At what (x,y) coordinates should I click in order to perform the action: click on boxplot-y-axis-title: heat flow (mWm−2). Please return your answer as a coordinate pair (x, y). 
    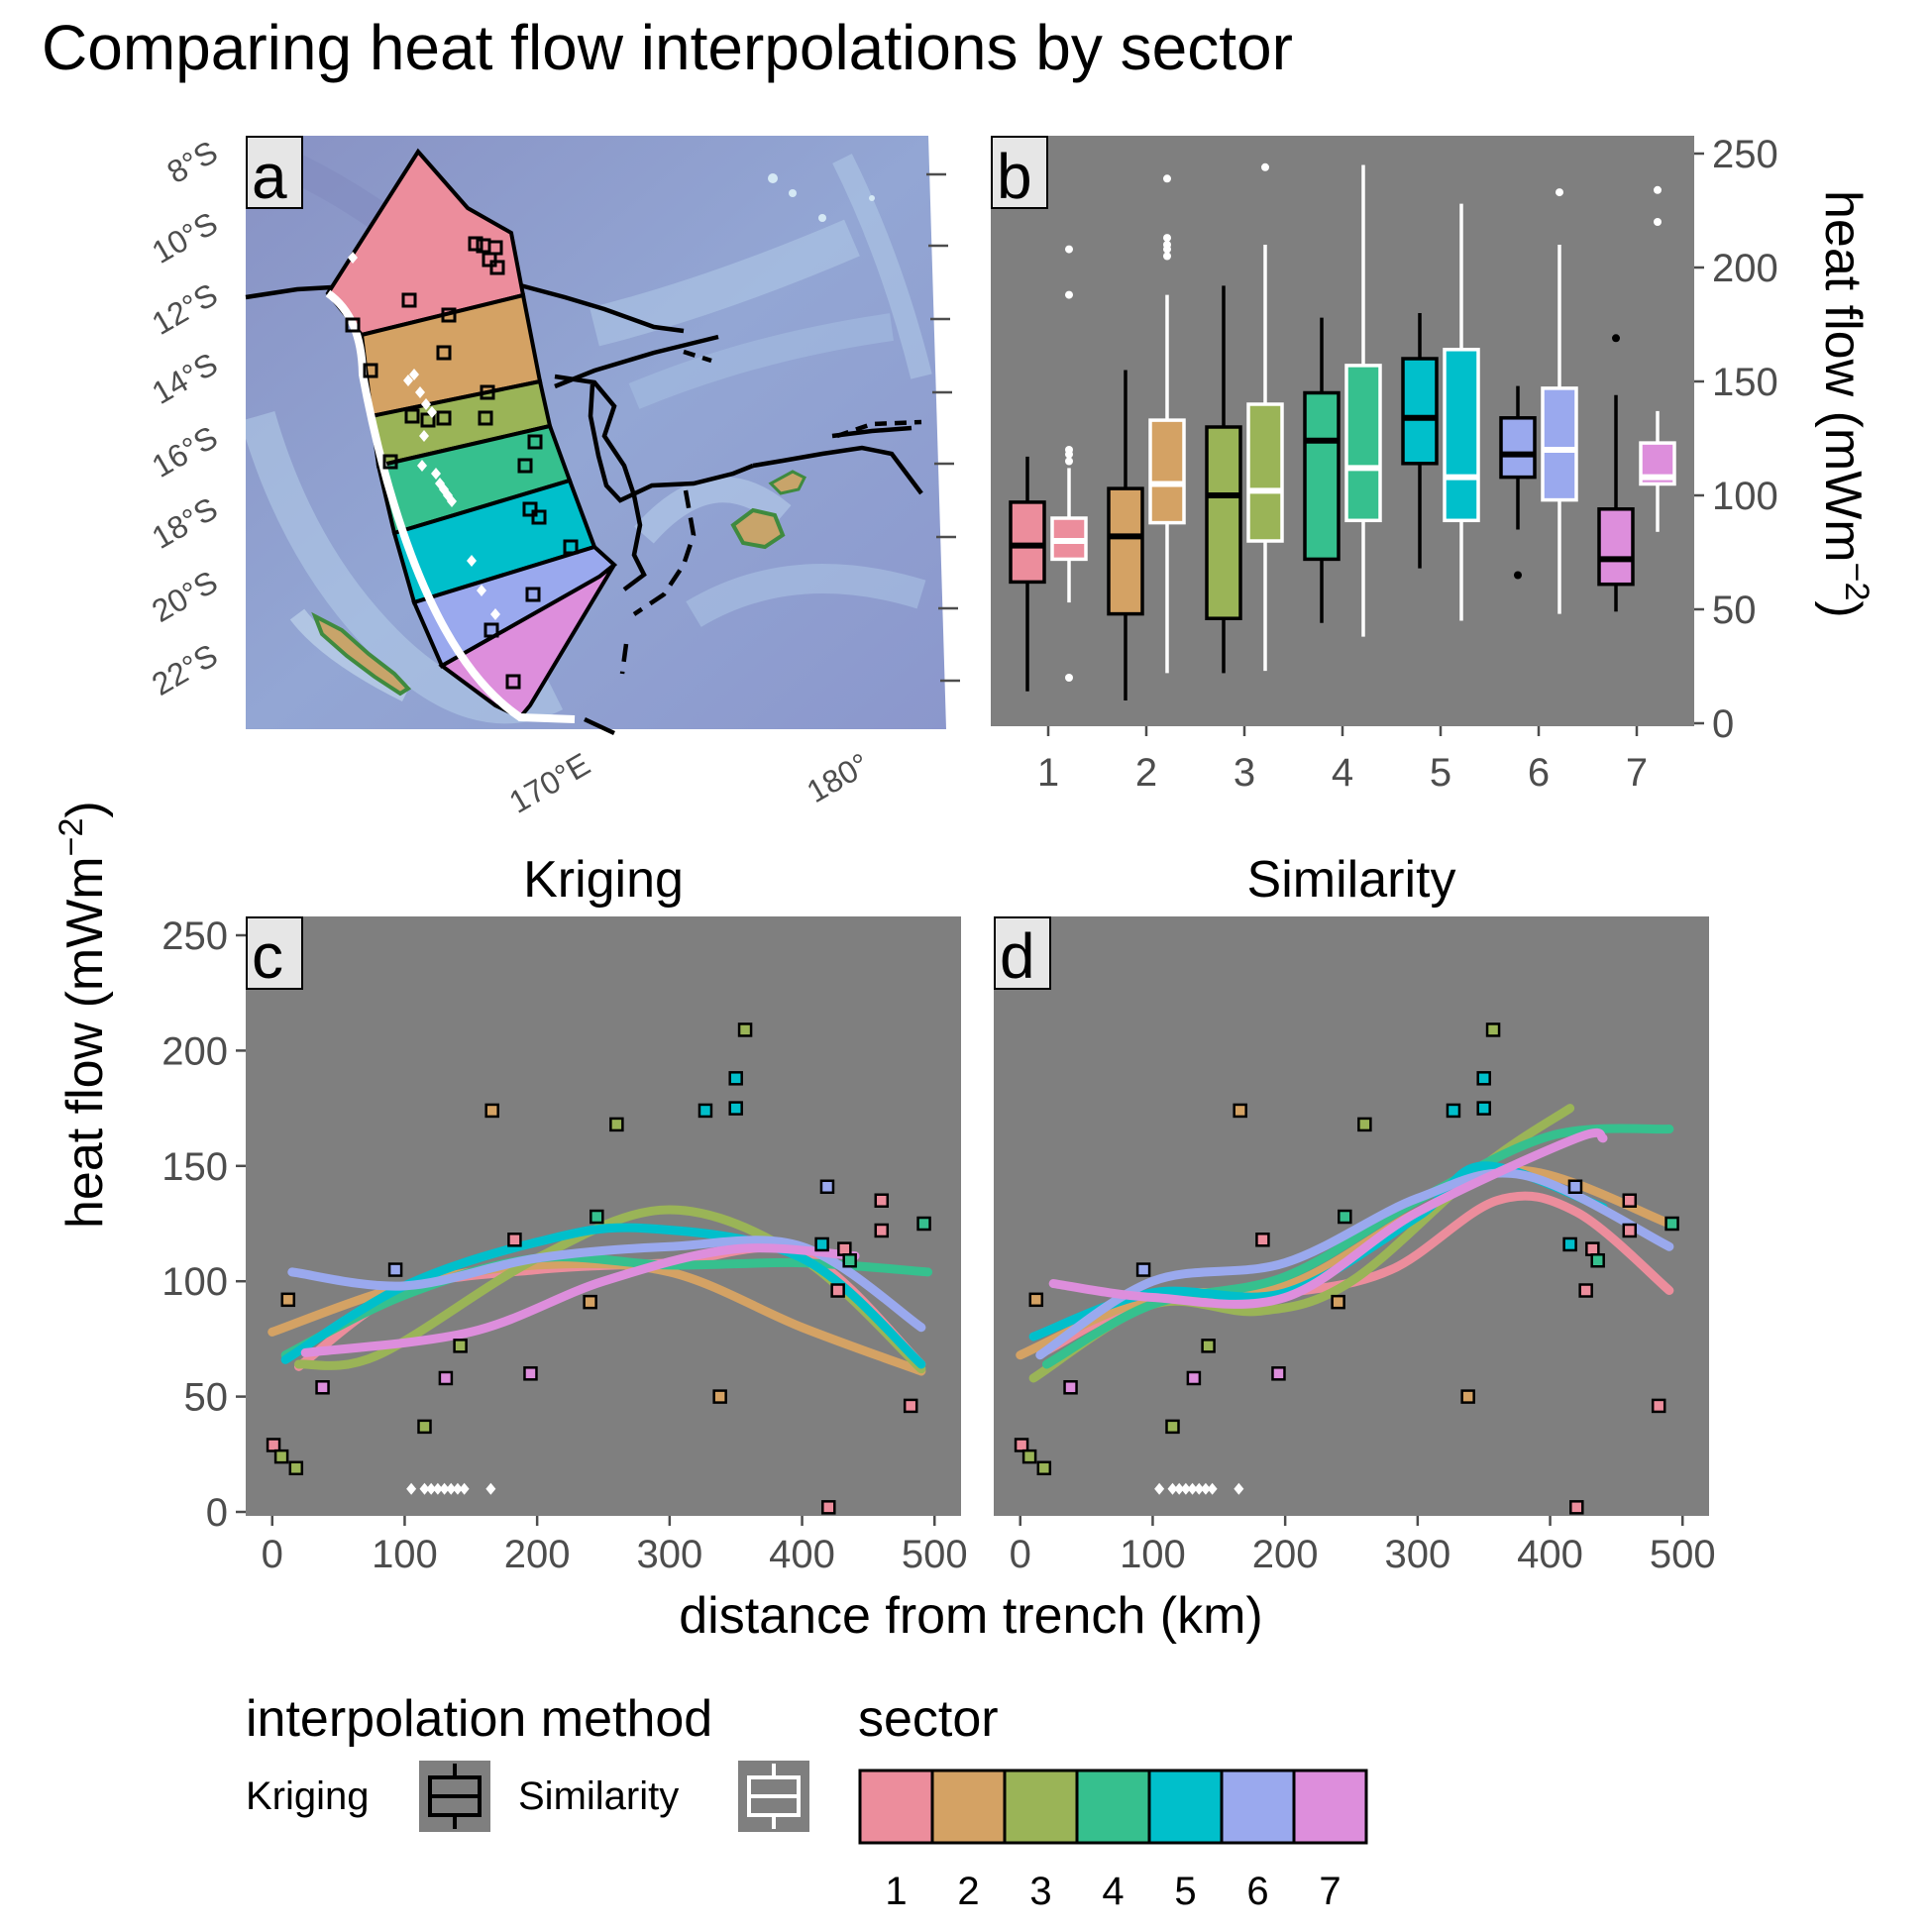
    Looking at the image, I should click on (1845, 404).